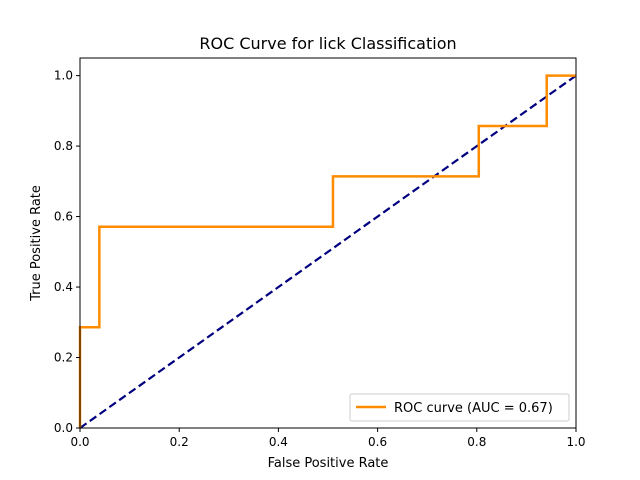 The image size is (640, 480). I want to click on y-tick-label: 0.8, so click(63, 146).